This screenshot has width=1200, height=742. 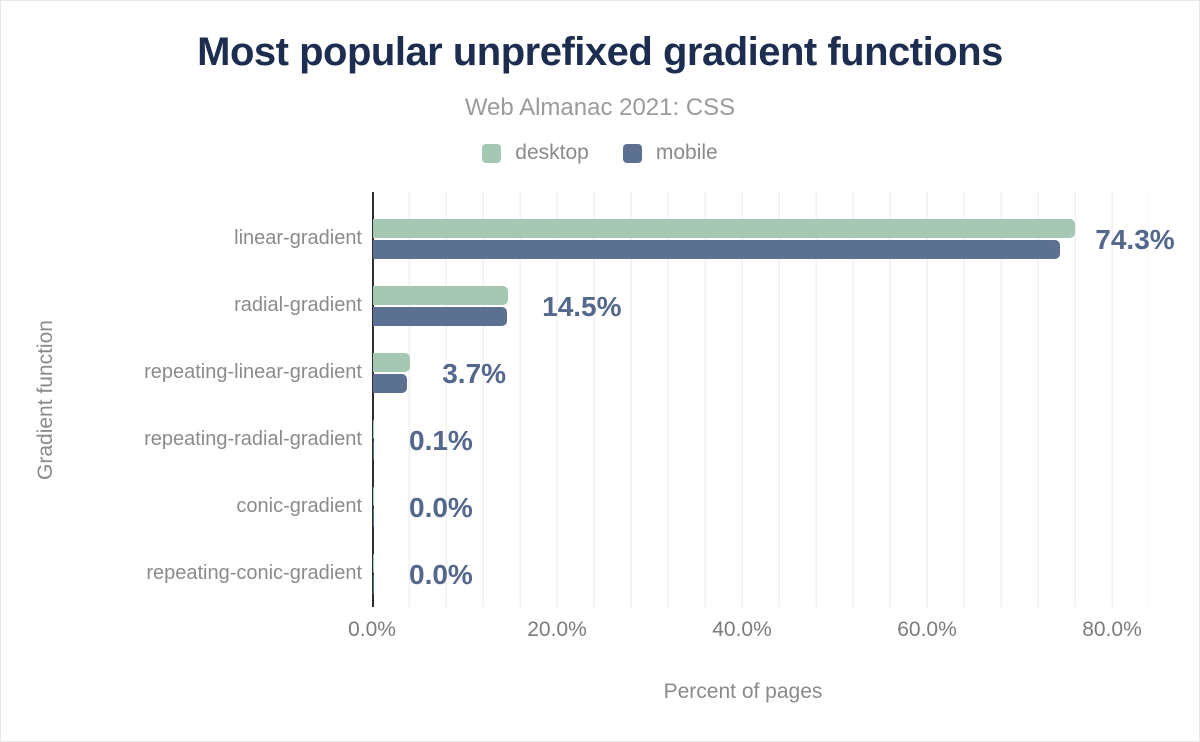 I want to click on chart-row: linear-gradient 74.3%, so click(x=600, y=238).